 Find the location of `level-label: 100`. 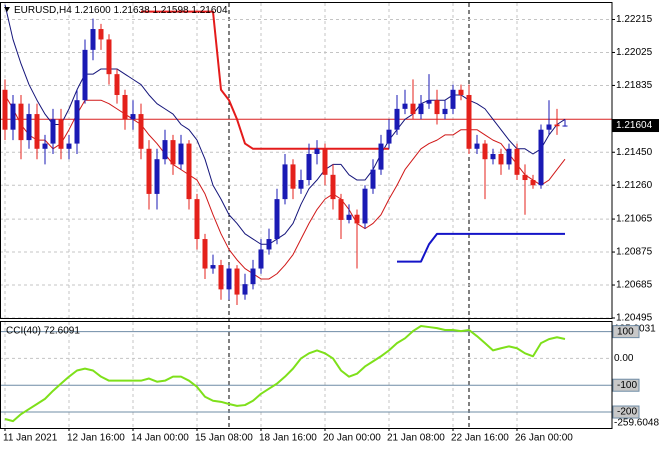

level-label: 100 is located at coordinates (625, 331).